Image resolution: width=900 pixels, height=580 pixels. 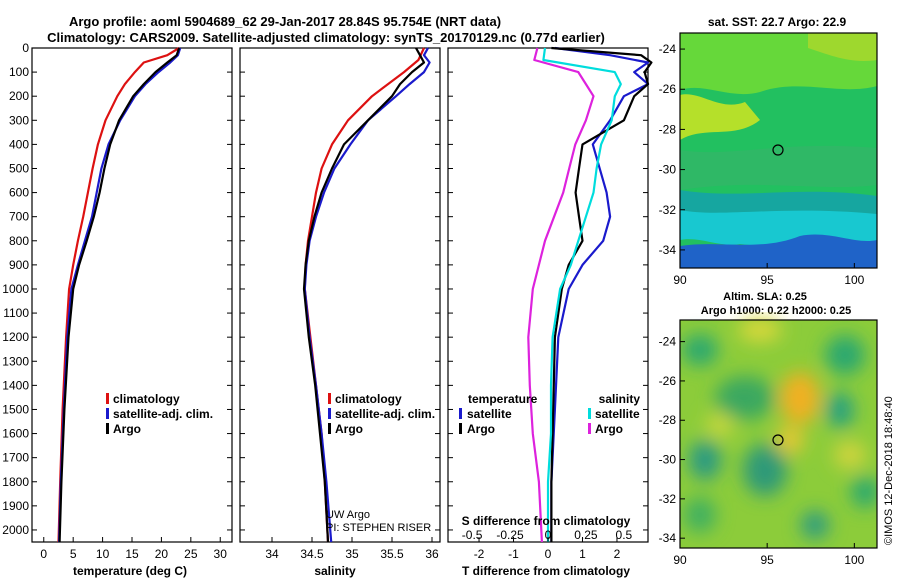 I want to click on y-tick-label: 600, so click(x=19, y=193).